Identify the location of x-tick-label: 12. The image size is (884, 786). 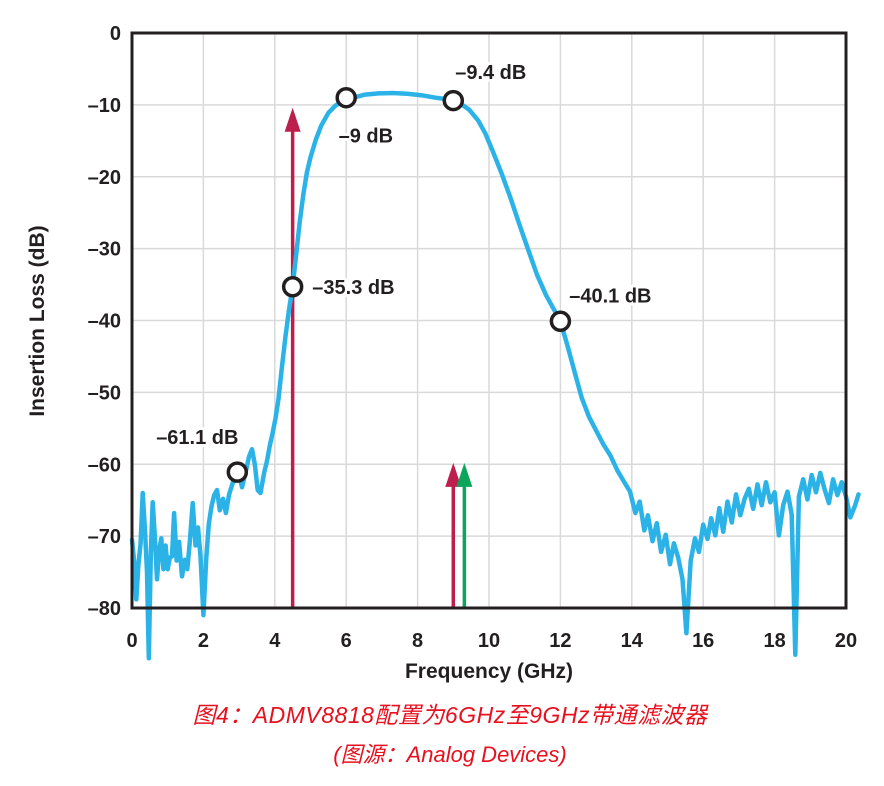
(560, 641).